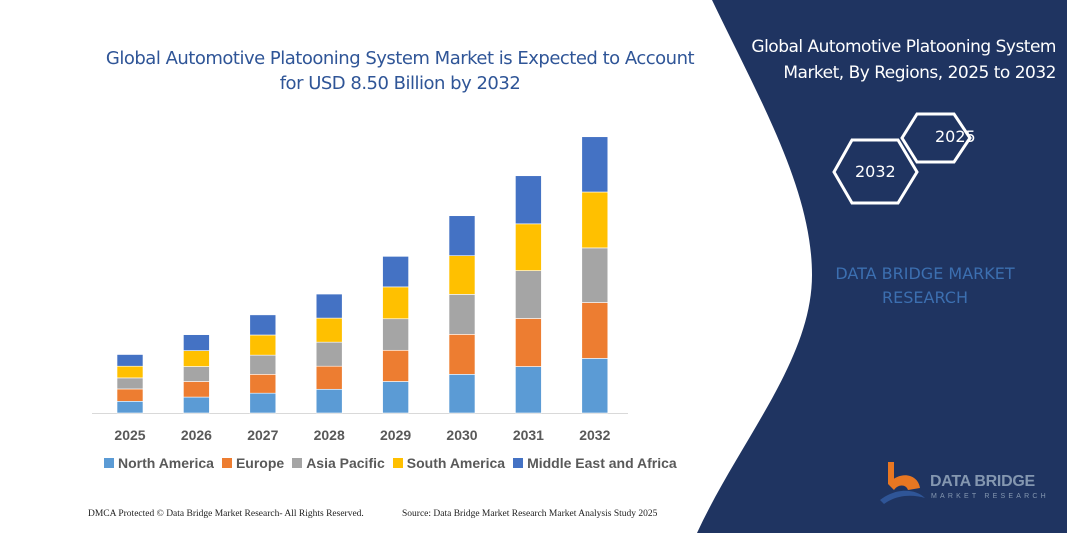 This screenshot has width=1067, height=533. What do you see at coordinates (395, 435) in the screenshot?
I see `x-tick-label: 2029` at bounding box center [395, 435].